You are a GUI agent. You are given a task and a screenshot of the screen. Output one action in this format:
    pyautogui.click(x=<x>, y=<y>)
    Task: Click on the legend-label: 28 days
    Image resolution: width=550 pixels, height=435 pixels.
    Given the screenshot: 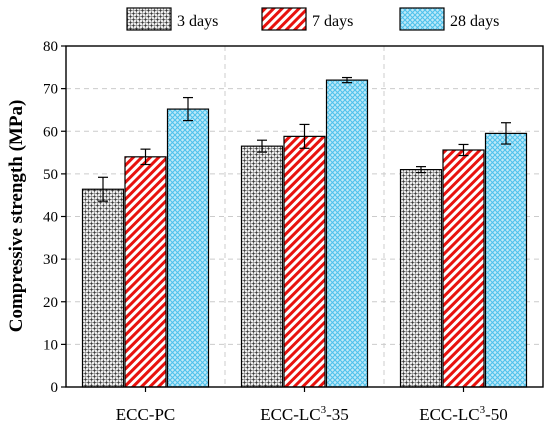 What is the action you would take?
    pyautogui.click(x=474, y=21)
    